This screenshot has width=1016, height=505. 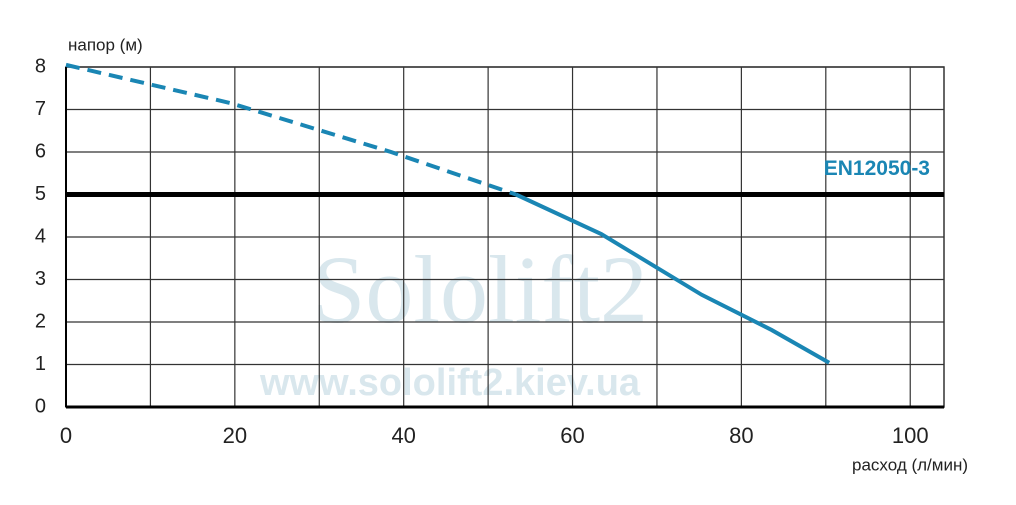 What do you see at coordinates (66, 435) in the screenshot?
I see `x-tick-label: 0` at bounding box center [66, 435].